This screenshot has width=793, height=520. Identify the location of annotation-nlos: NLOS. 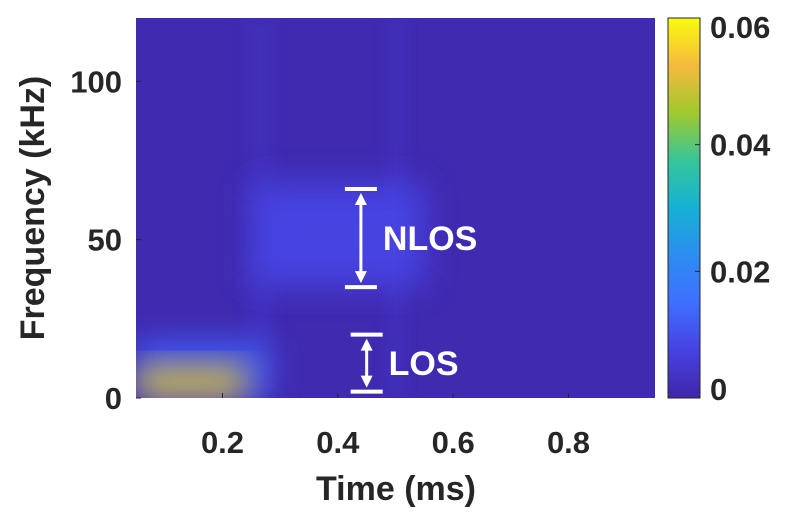
(410, 238).